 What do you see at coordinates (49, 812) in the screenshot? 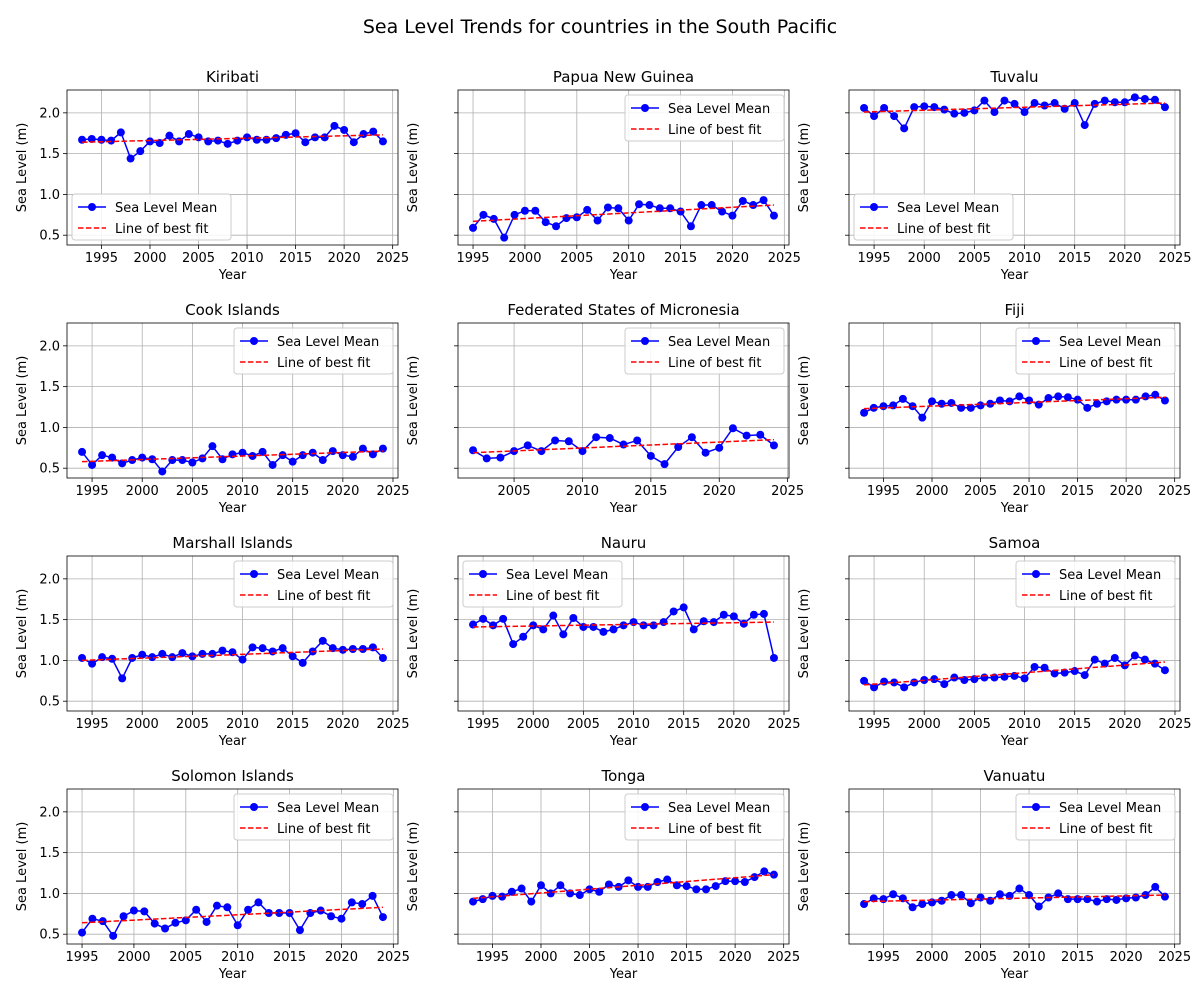
I see `chart-10-y-tick-label: 2.0` at bounding box center [49, 812].